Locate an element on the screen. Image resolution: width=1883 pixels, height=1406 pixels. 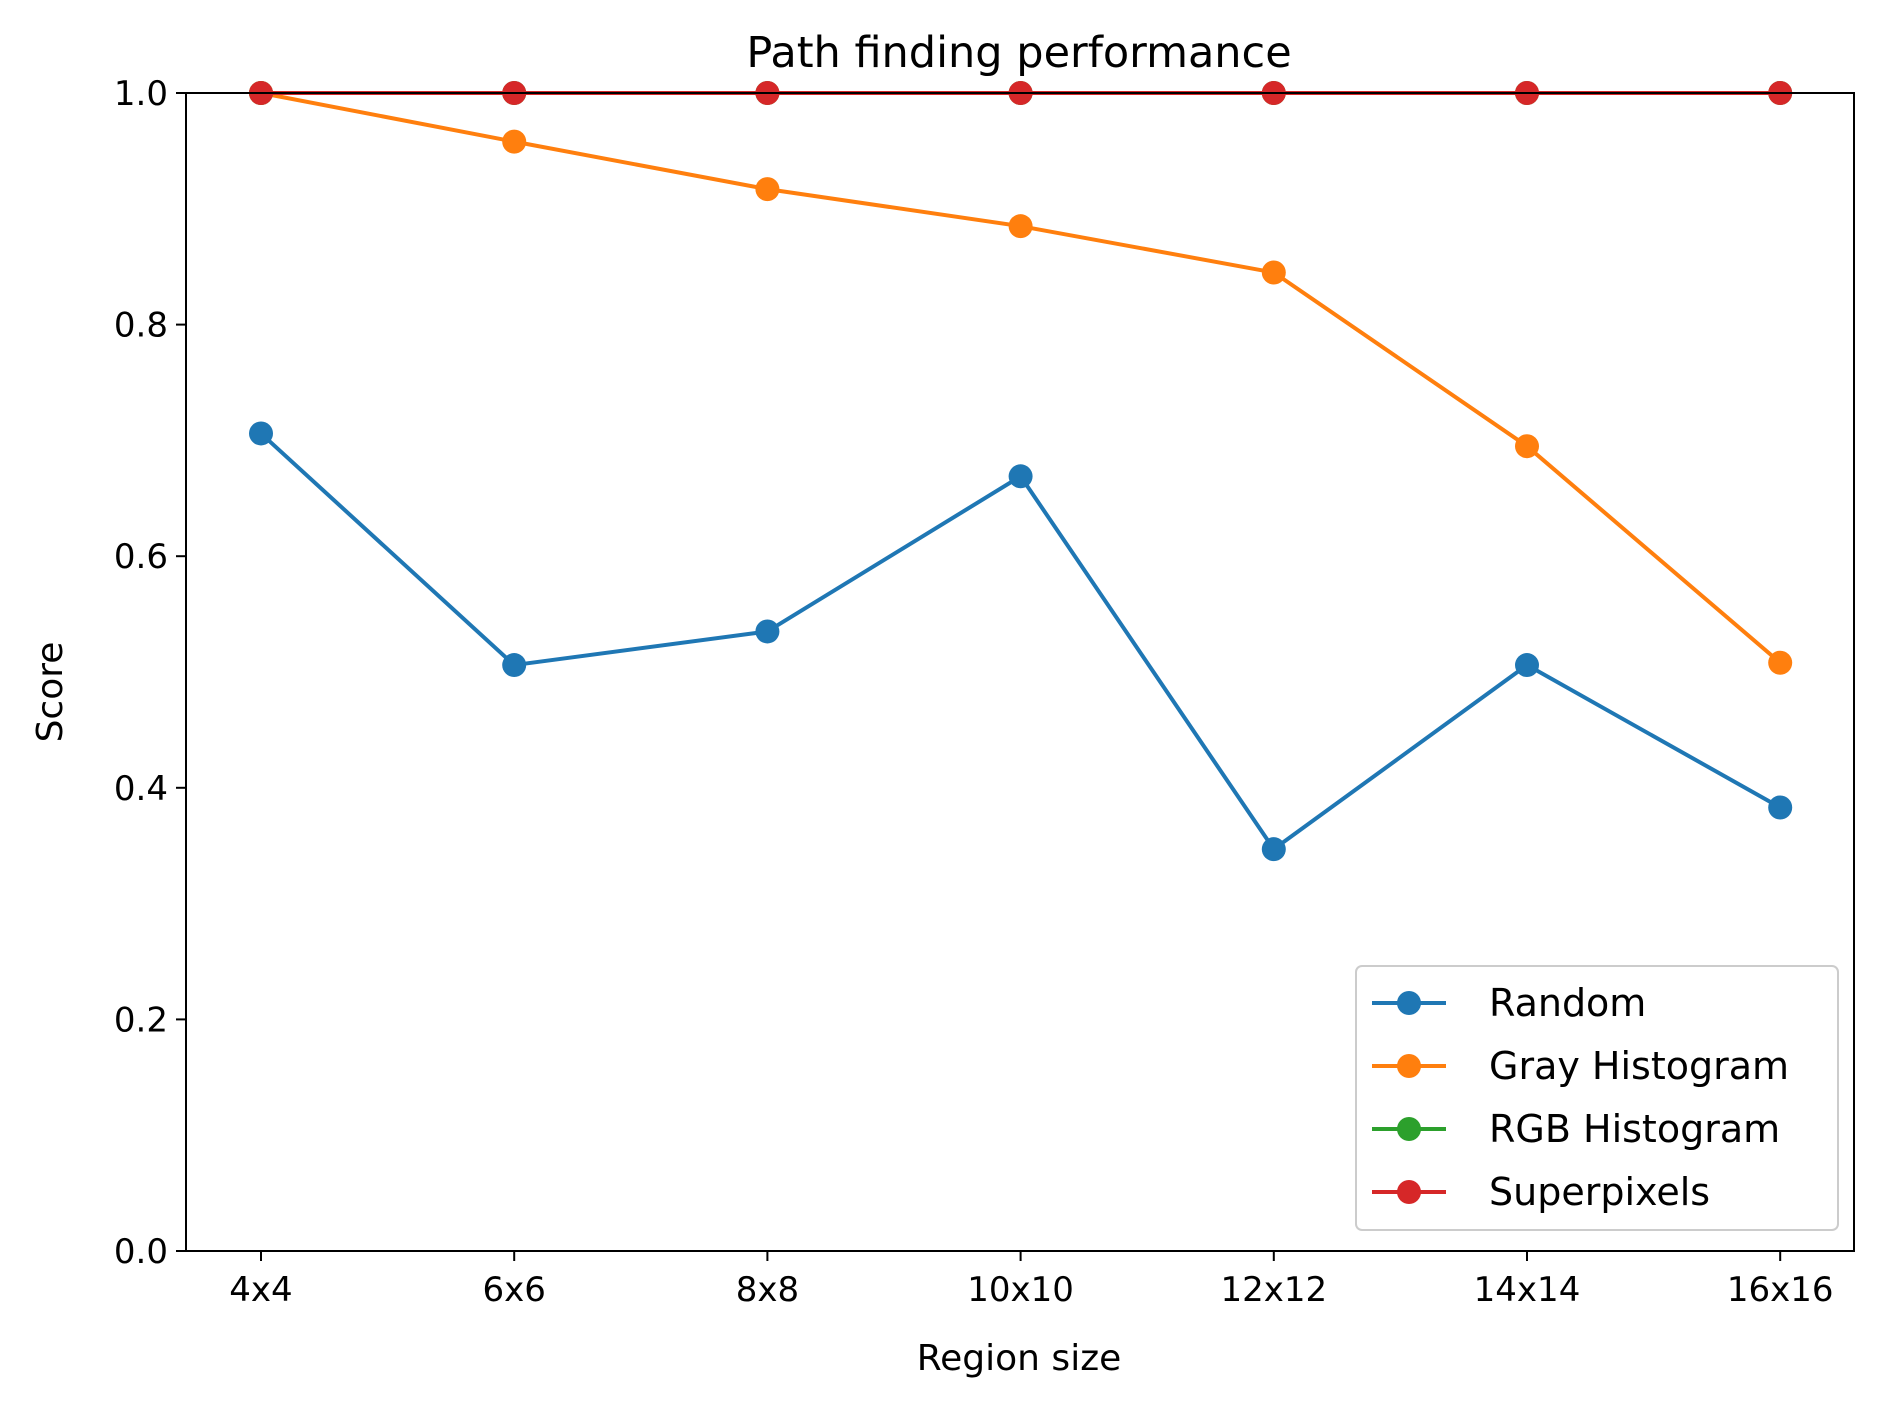
x-tick-label: 12x12 is located at coordinates (1273, 1290).